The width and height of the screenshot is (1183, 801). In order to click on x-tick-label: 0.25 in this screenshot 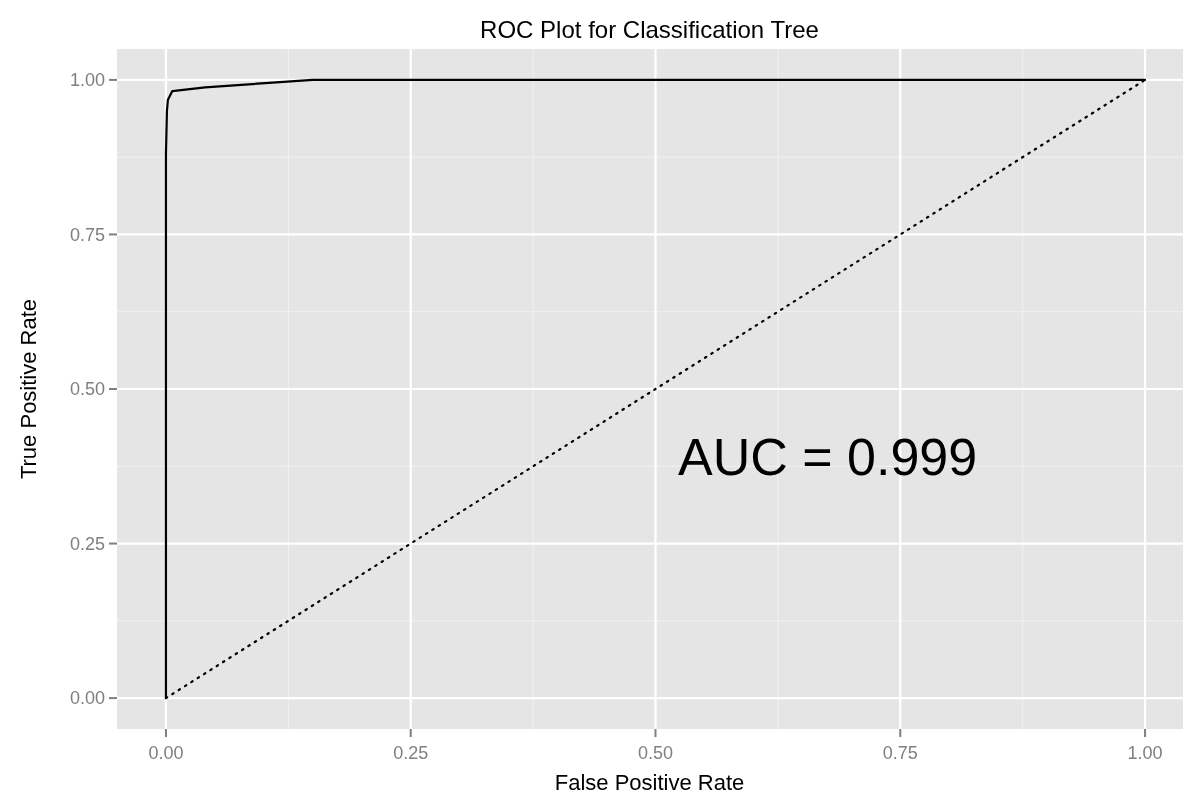, I will do `click(411, 753)`.